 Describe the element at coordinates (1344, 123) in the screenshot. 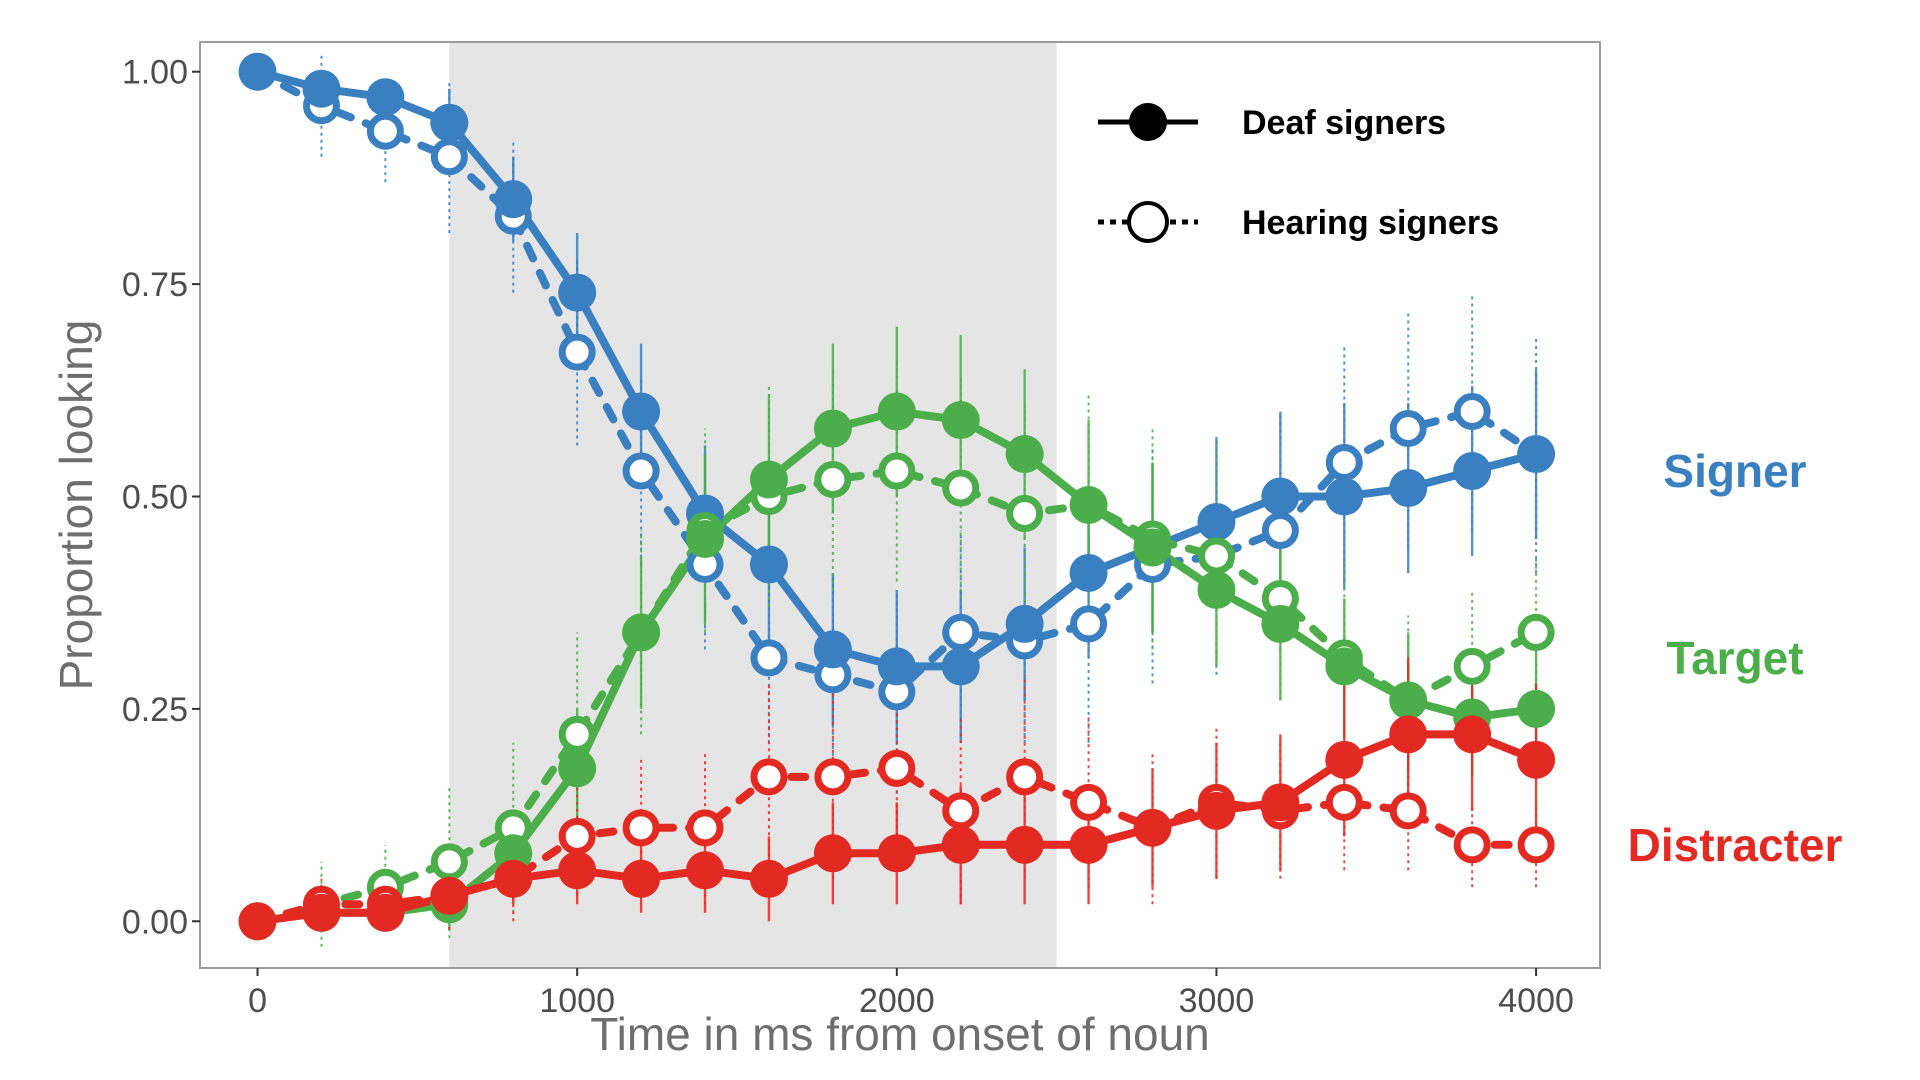

I see `legend-label: Deaf signers` at that location.